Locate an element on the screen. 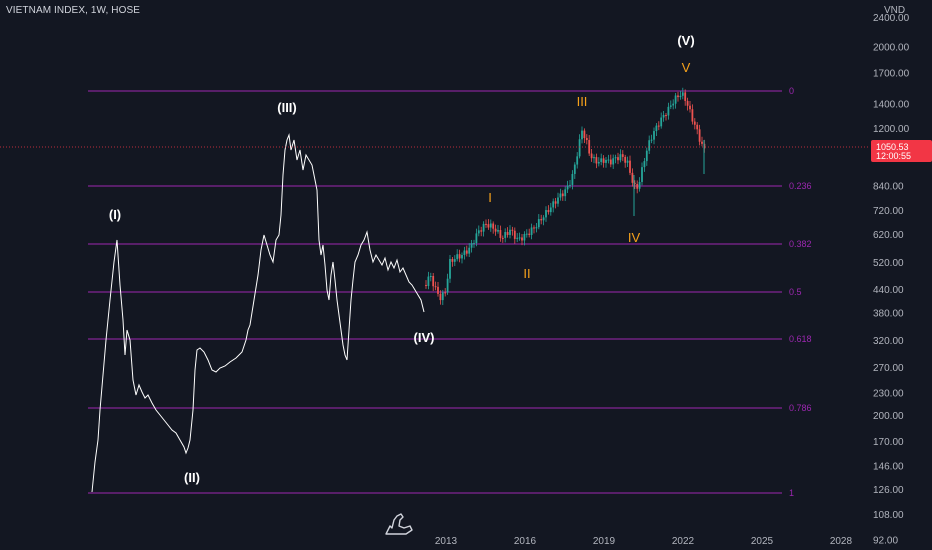 Image resolution: width=932 pixels, height=550 pixels. wave-label-minor: IV is located at coordinates (634, 237).